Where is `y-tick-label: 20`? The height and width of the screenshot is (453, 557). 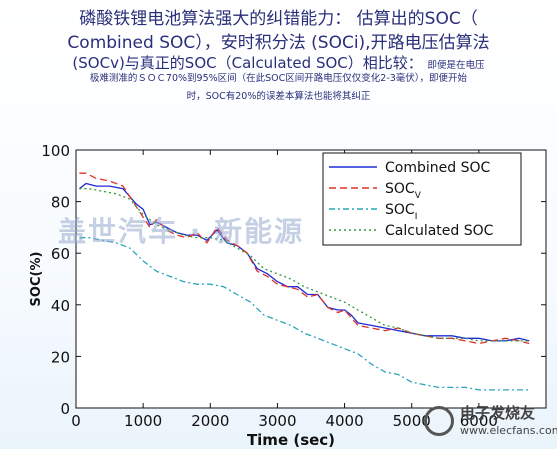 y-tick-label: 20 is located at coordinates (60, 357).